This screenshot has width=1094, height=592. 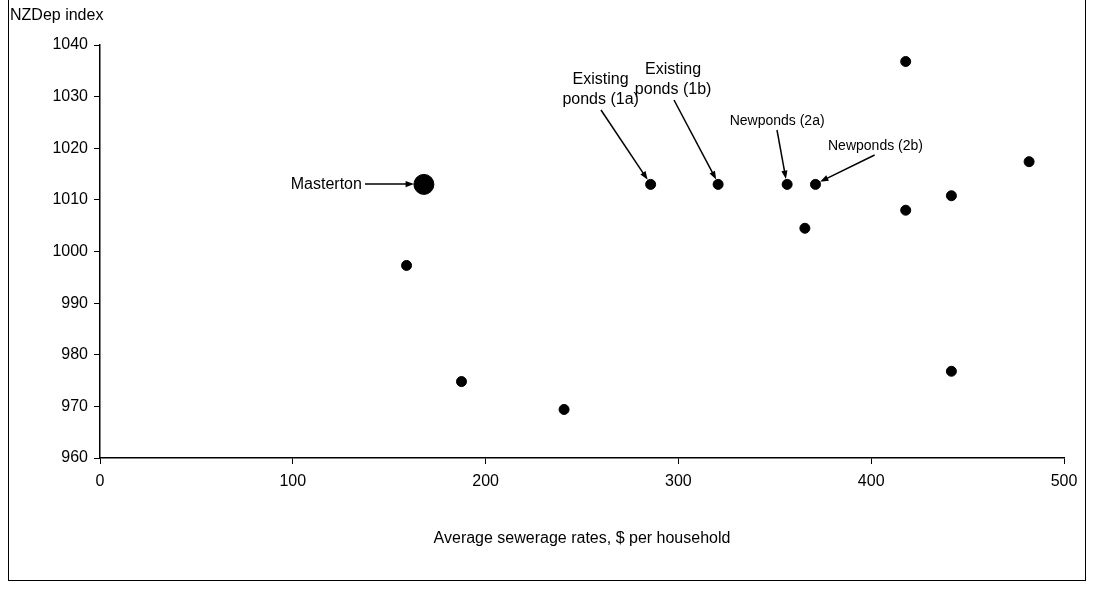 What do you see at coordinates (57, 15) in the screenshot?
I see `y-axis-title: NZDep index` at bounding box center [57, 15].